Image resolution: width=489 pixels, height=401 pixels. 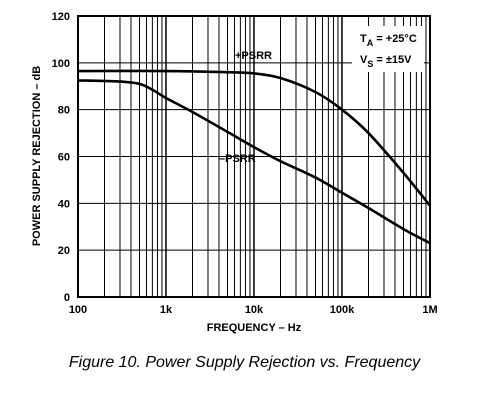 I want to click on conditions-box-bg, so click(x=388, y=49).